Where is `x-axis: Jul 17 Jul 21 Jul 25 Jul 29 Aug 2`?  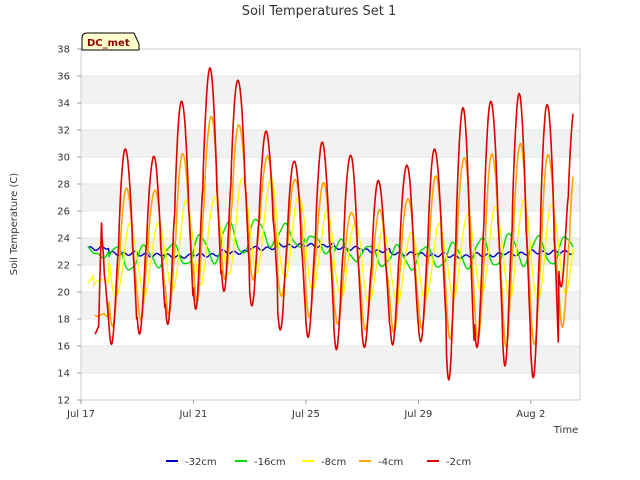 x-axis: Jul 17 Jul 21 Jul 25 Jul 29 Aug 2 is located at coordinates (305, 410).